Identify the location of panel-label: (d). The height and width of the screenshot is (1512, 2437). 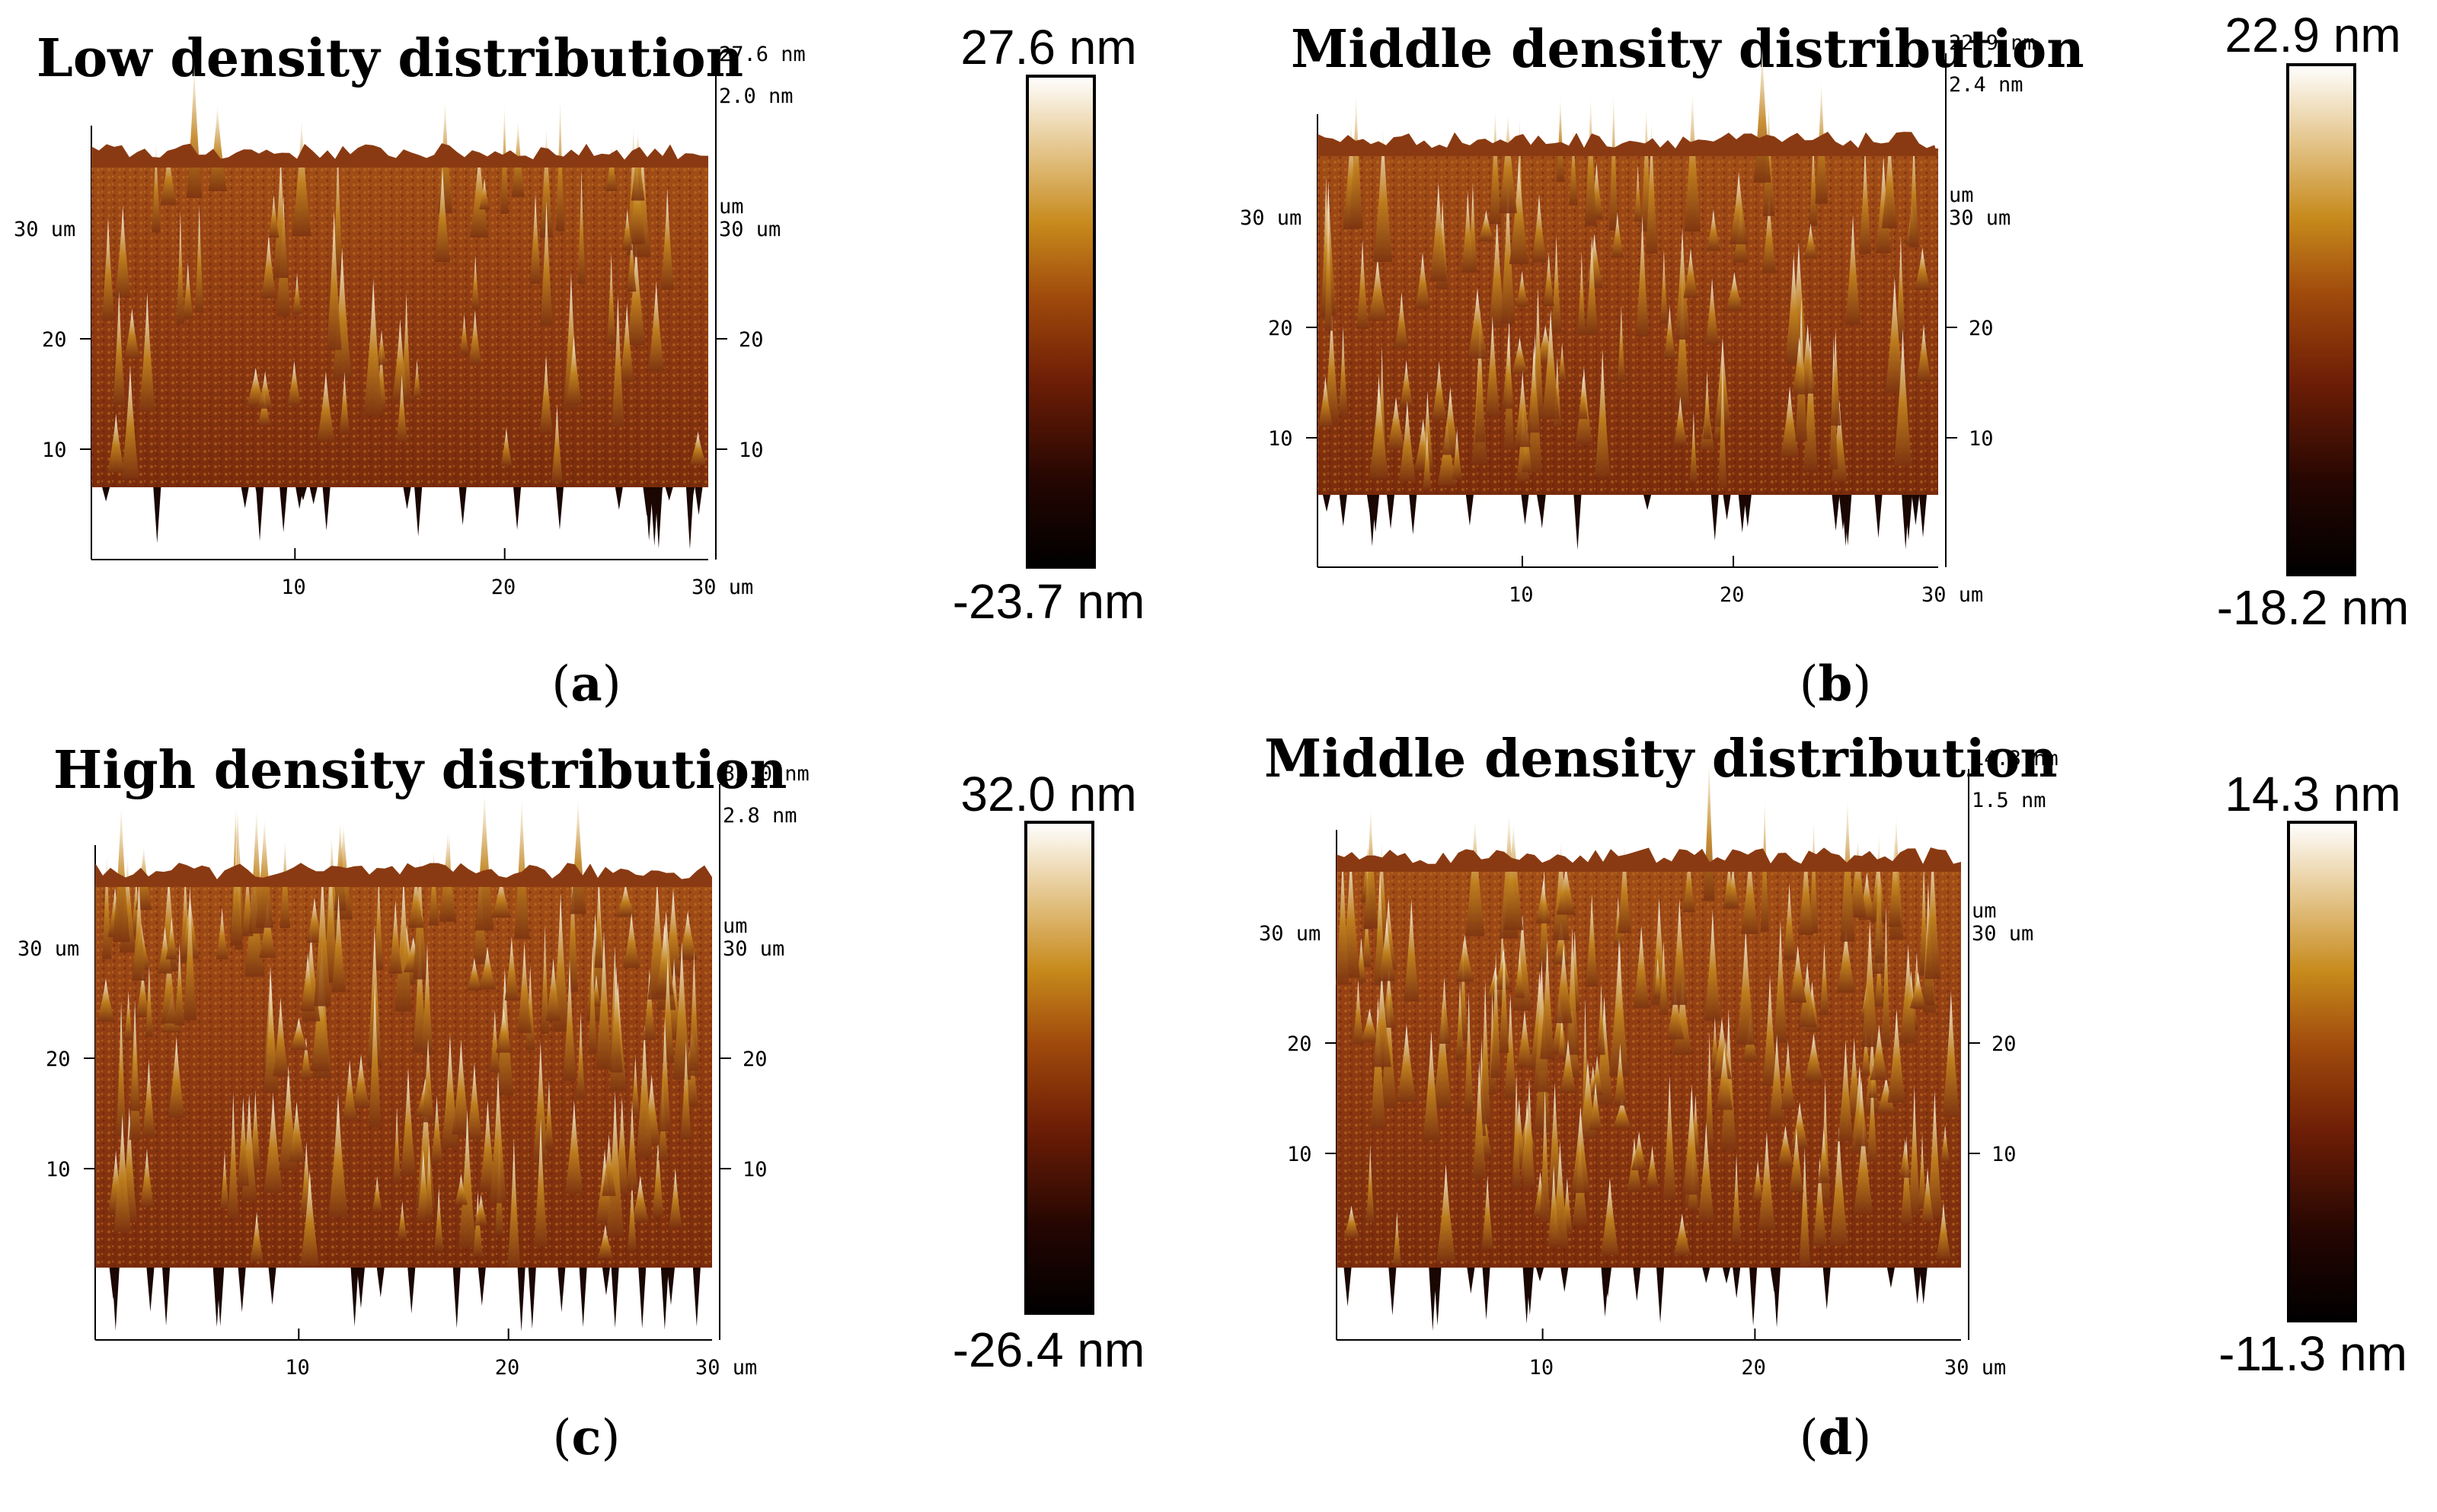
(1836, 1437).